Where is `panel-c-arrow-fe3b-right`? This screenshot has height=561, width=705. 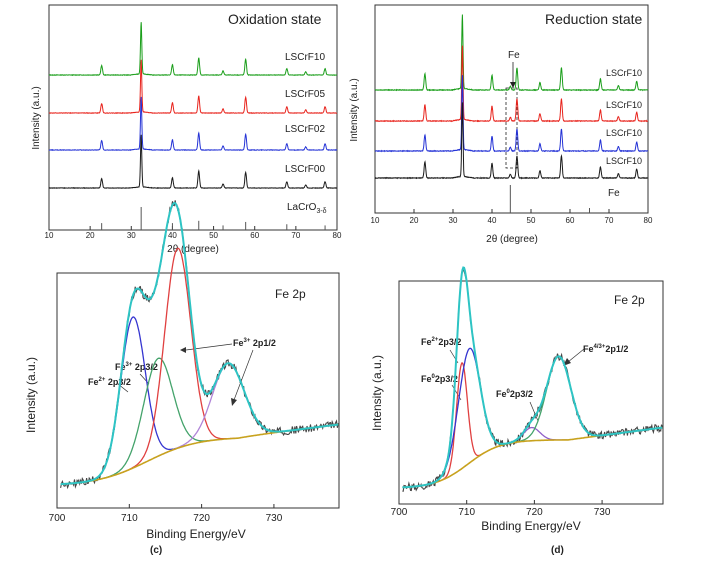
panel-c-arrow-fe3b-right is located at coordinates (243, 375).